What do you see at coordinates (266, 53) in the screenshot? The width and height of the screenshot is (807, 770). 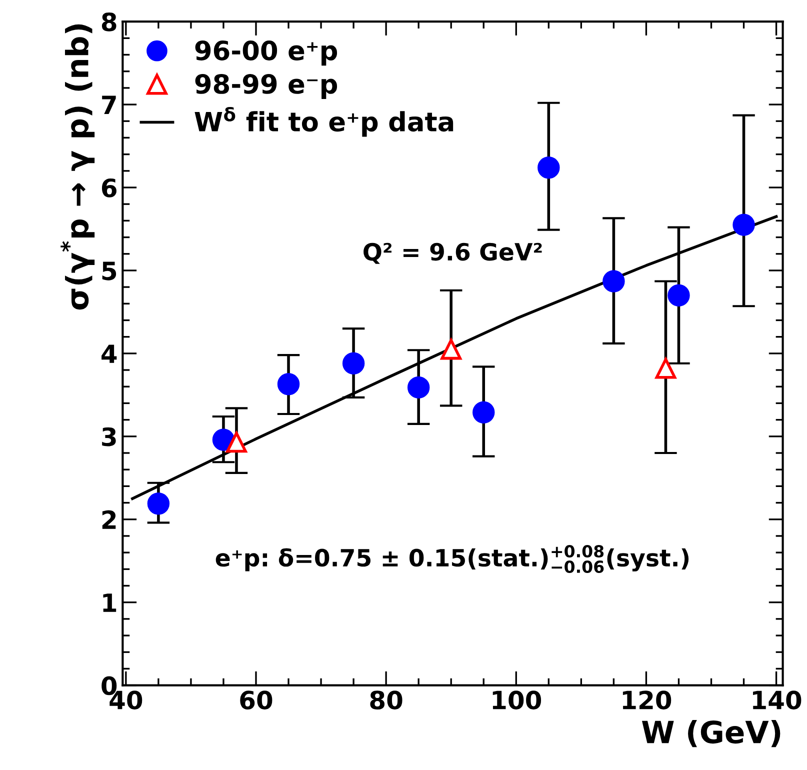 I see `legend-label: 96-00 e⁺p` at bounding box center [266, 53].